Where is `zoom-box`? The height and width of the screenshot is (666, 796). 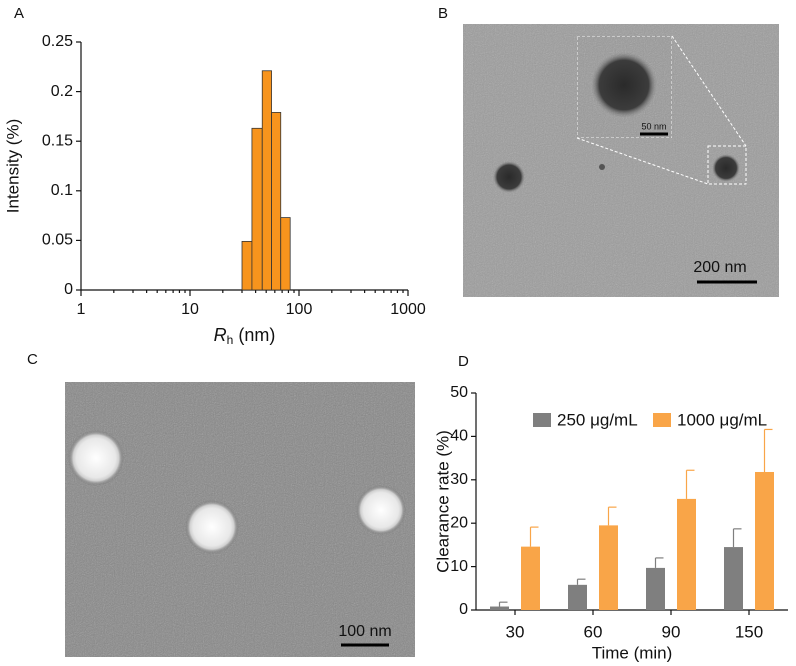
zoom-box is located at coordinates (727, 165).